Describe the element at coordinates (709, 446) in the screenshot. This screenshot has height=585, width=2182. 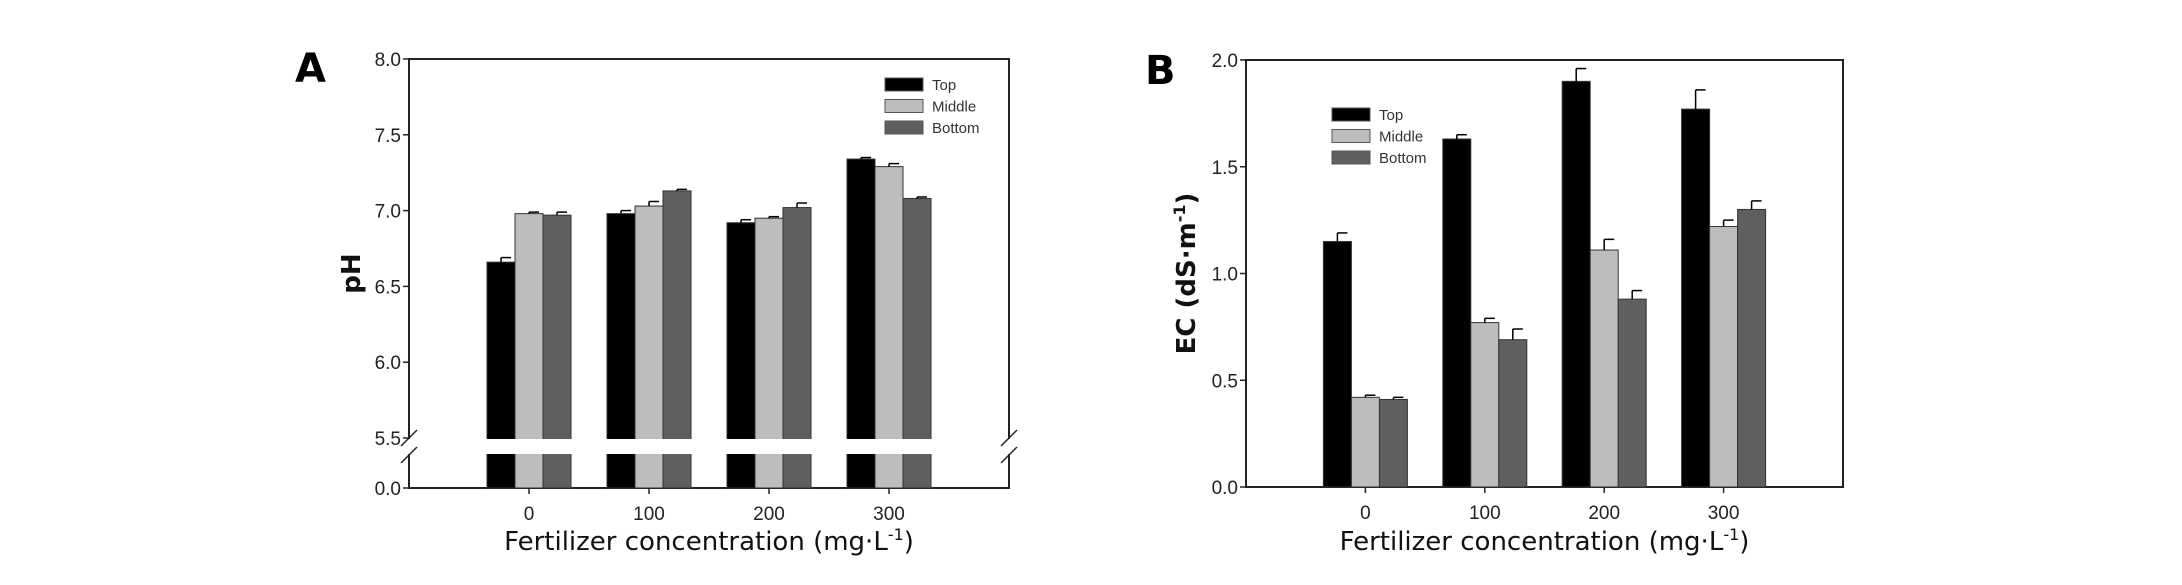
I see `axis-break-gap` at that location.